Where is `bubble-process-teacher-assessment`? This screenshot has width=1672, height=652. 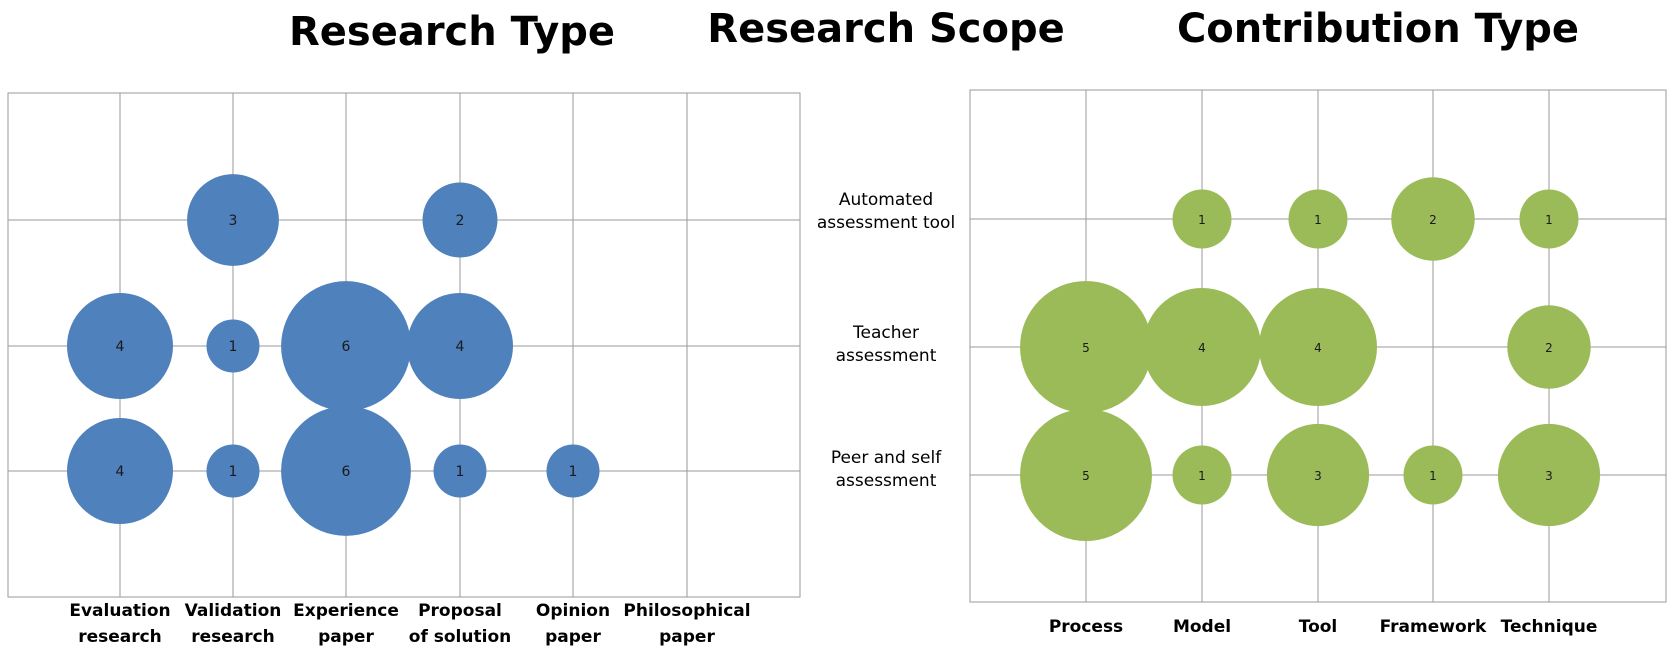 bubble-process-teacher-assessment is located at coordinates (1086, 347).